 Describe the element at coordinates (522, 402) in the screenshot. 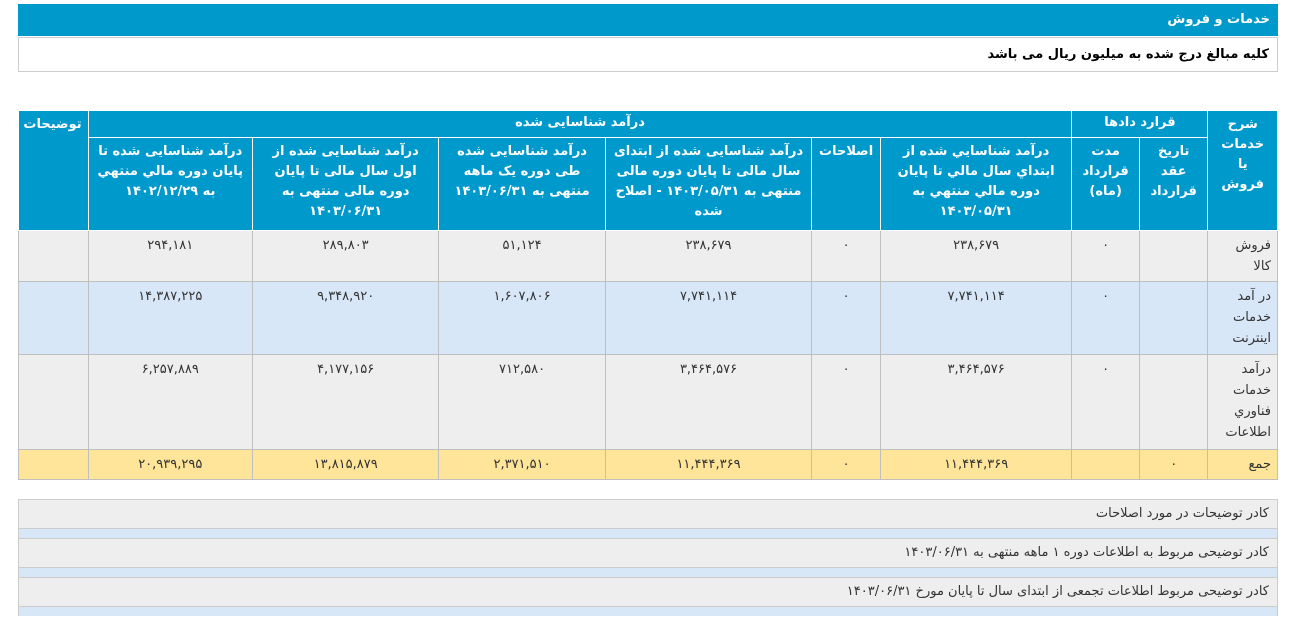

I see `row-revenue-month: ۷۱۲,۵۸۰` at that location.